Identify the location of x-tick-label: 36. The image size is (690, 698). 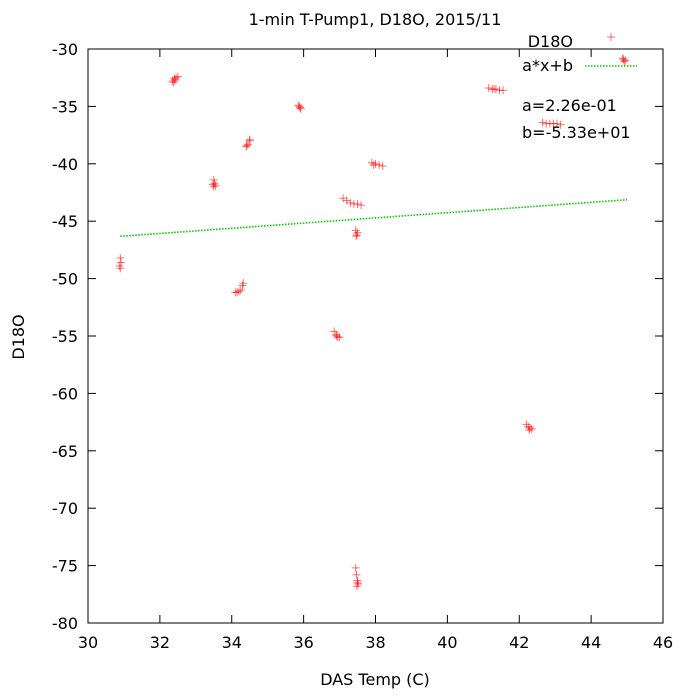
(303, 642).